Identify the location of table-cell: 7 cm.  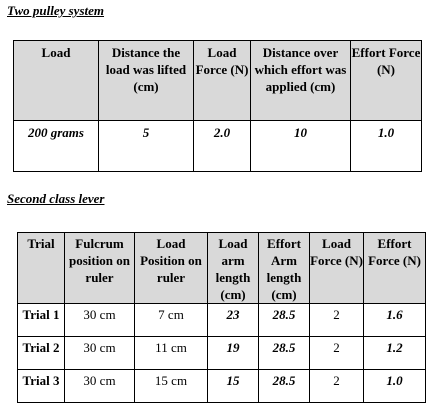
(171, 320).